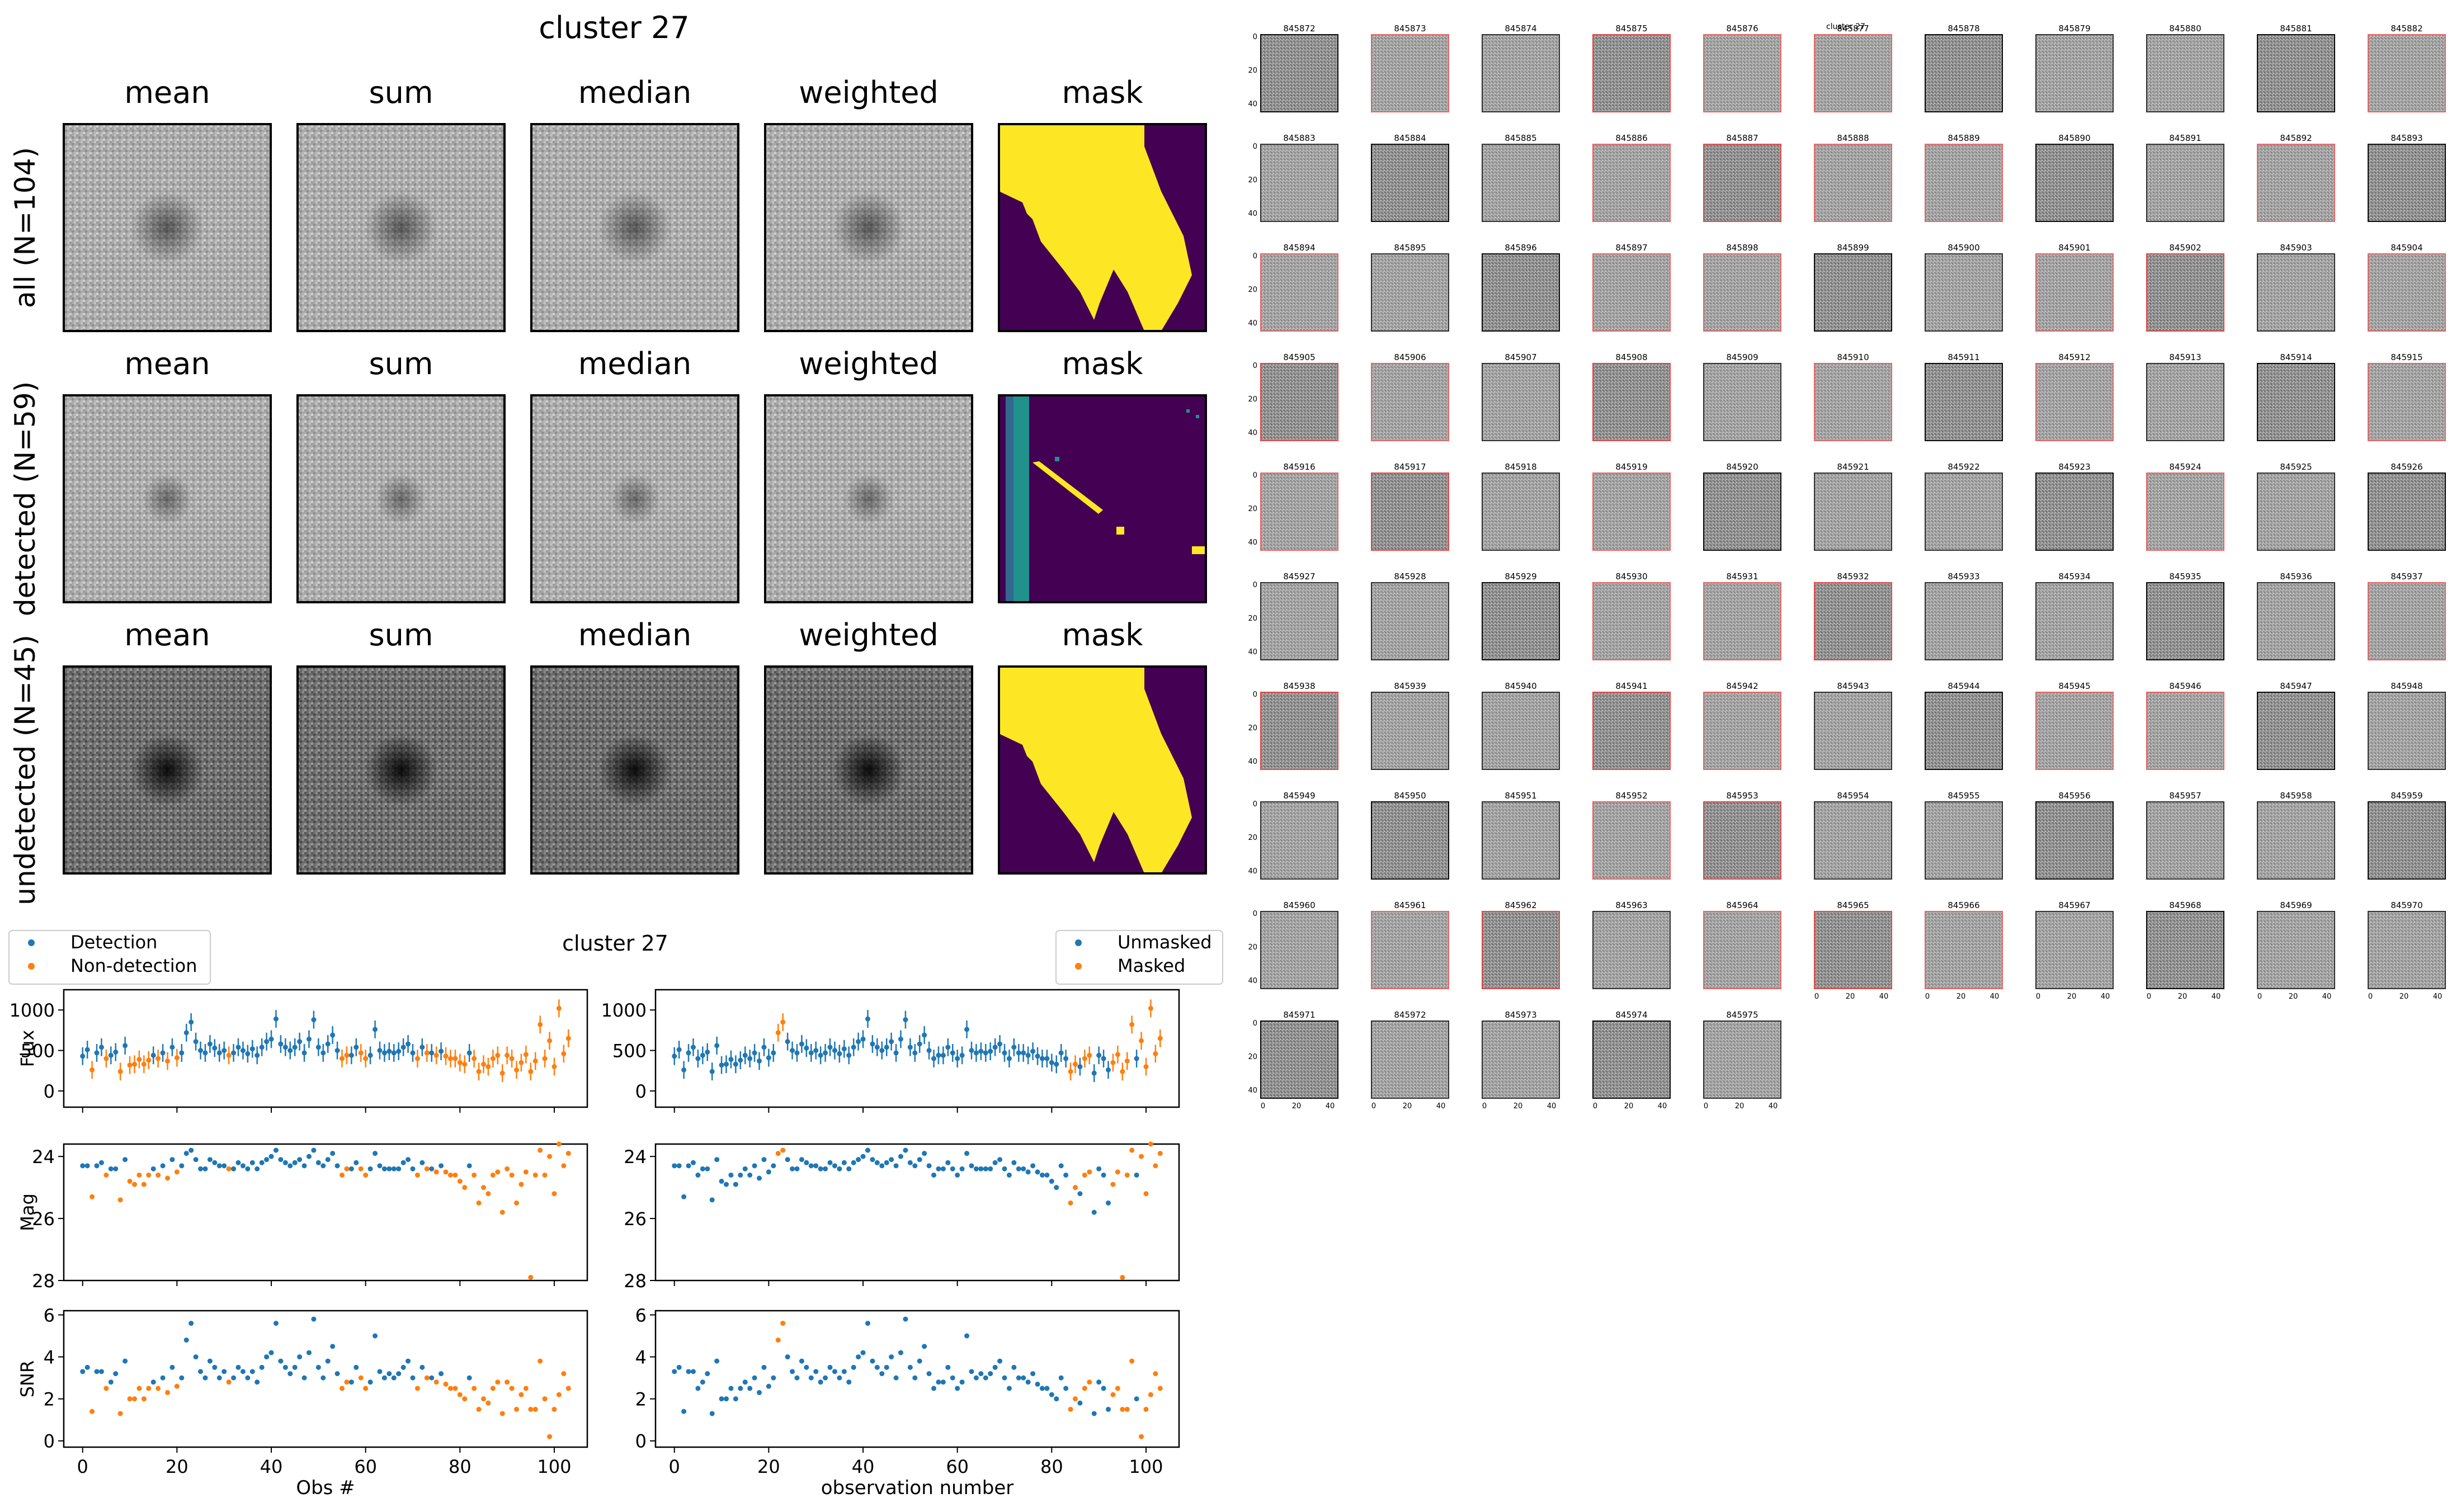  What do you see at coordinates (167, 92) in the screenshot?
I see `stack-column-label: mean` at bounding box center [167, 92].